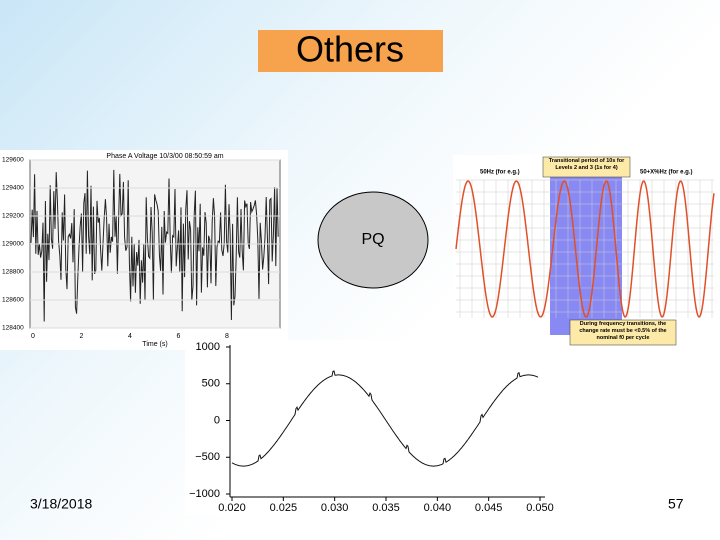  What do you see at coordinates (386, 508) in the screenshot?
I see `waveform-x-tick-label: 0.035` at bounding box center [386, 508].